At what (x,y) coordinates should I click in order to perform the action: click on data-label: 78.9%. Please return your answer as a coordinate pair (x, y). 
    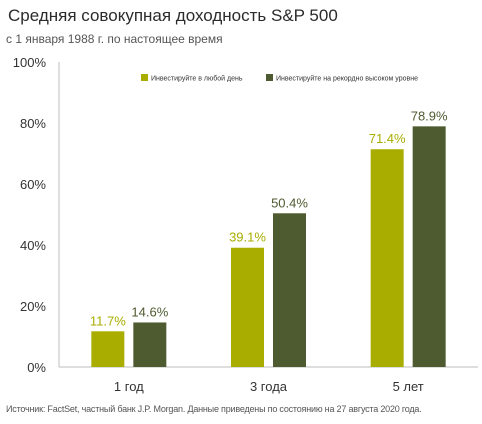
    Looking at the image, I should click on (429, 115).